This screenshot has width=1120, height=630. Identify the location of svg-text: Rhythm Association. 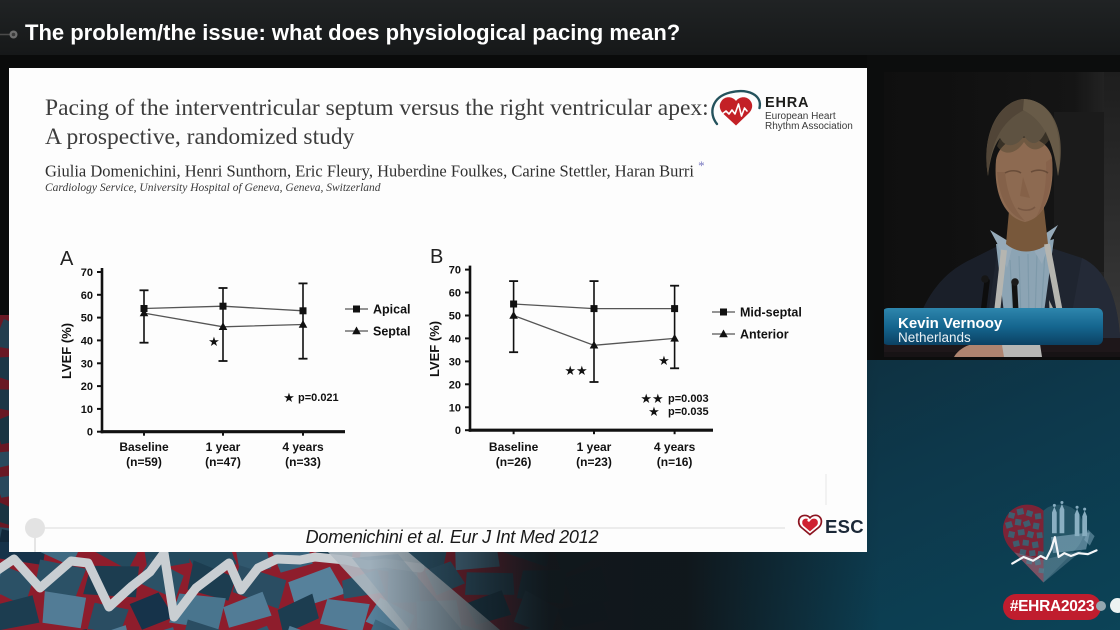
(809, 126).